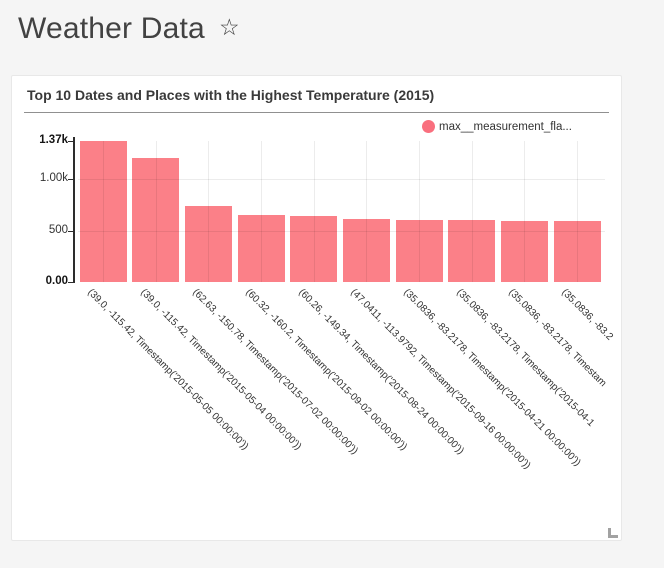 The height and width of the screenshot is (568, 664). What do you see at coordinates (613, 533) in the screenshot?
I see `resize-handle-icon` at bounding box center [613, 533].